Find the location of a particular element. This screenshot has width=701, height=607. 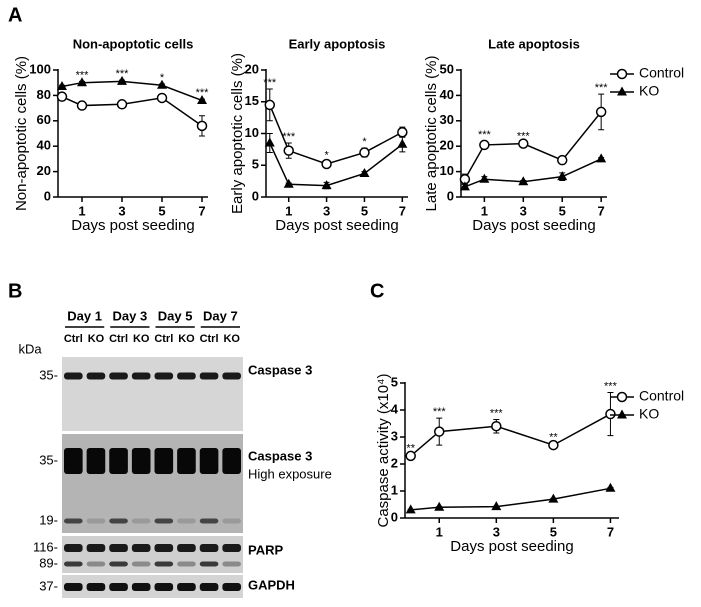

day-label: Day 3 is located at coordinates (130, 315).